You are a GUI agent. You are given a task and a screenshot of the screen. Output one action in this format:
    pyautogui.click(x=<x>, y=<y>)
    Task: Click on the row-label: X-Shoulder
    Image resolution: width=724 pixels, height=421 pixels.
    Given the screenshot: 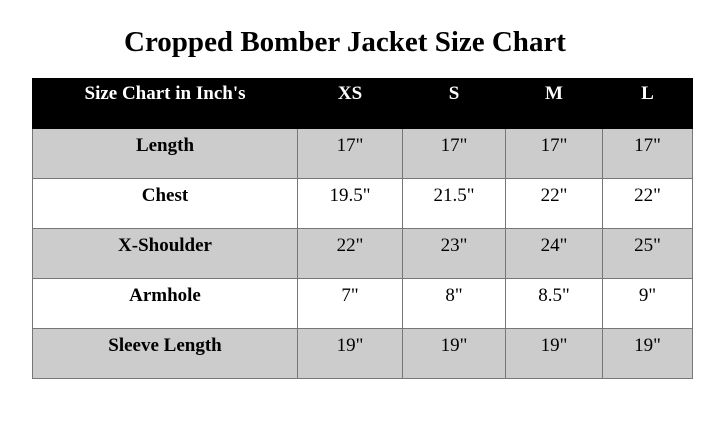 What is the action you would take?
    pyautogui.click(x=165, y=253)
    